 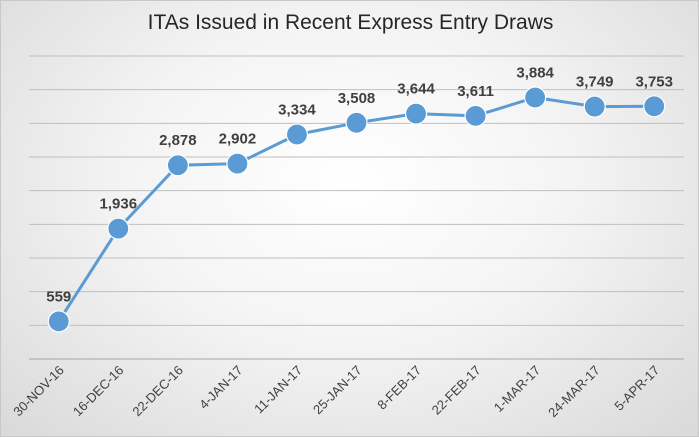 What do you see at coordinates (399, 388) in the screenshot?
I see `x-tick-label: 8-FEB-17` at bounding box center [399, 388].